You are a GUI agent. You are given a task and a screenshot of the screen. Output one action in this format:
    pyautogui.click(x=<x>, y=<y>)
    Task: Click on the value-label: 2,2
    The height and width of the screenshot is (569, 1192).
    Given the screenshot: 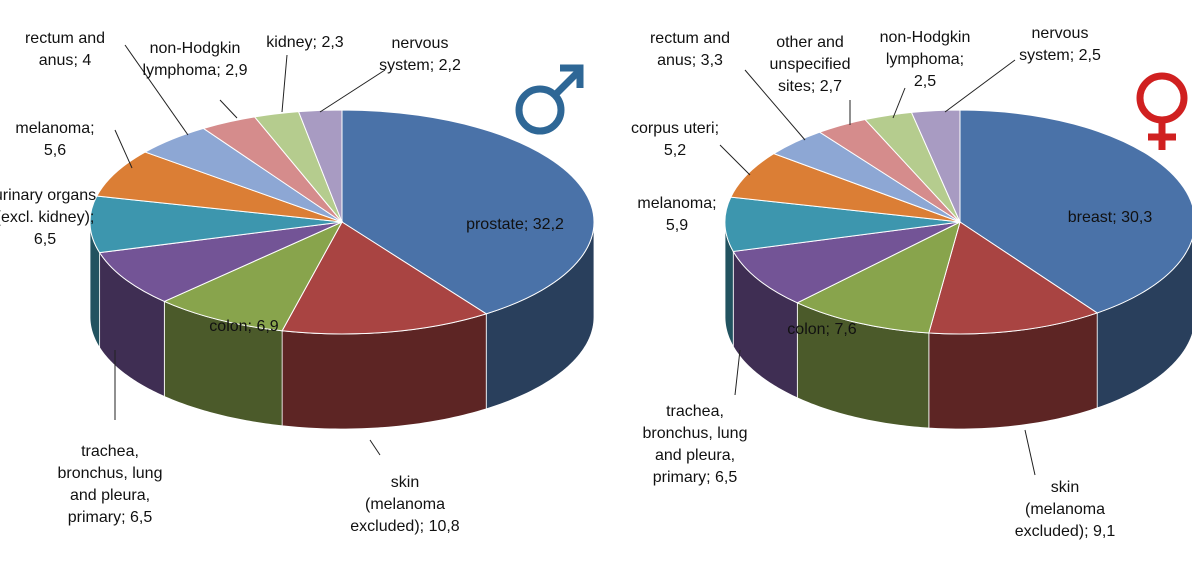 What is the action you would take?
    pyautogui.click(x=449, y=65)
    